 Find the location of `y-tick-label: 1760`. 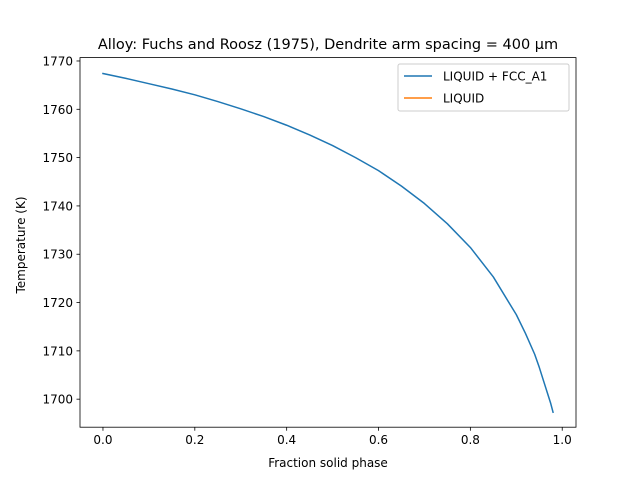

y-tick-label: 1760 is located at coordinates (57, 110).